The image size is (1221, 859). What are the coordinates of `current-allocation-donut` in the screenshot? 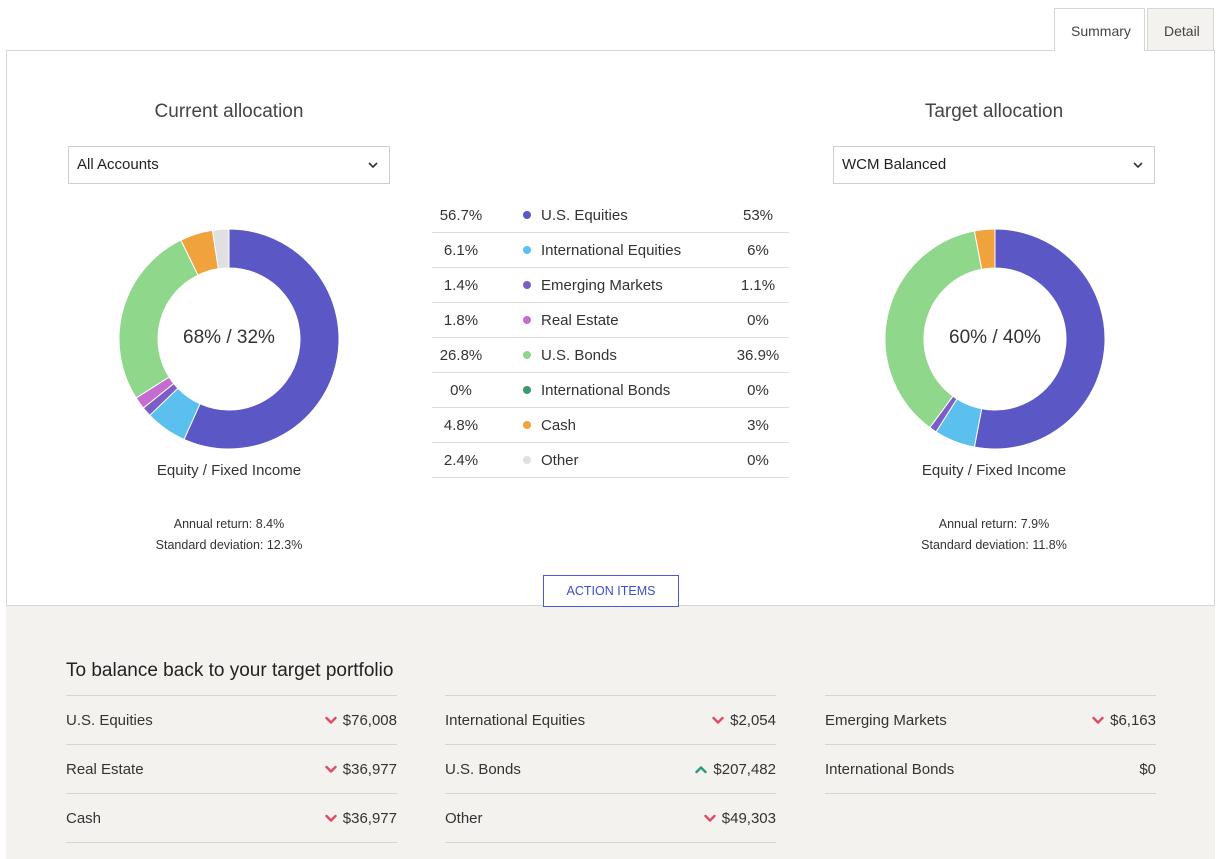 It's located at (229, 339).